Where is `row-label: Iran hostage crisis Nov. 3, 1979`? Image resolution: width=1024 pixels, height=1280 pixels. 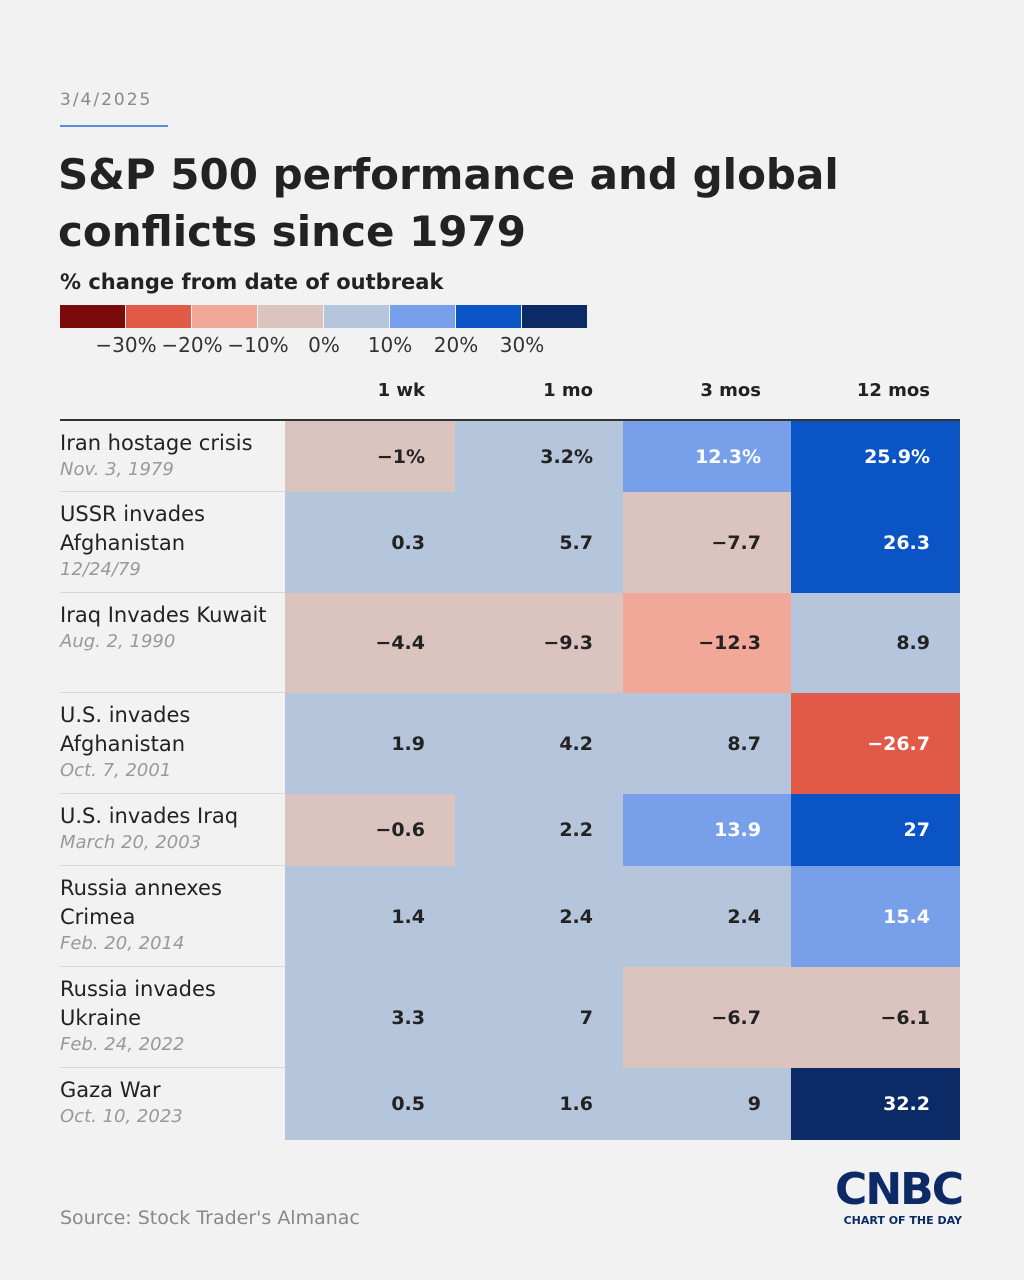 row-label: Iran hostage crisis Nov. 3, 1979 is located at coordinates (170, 455).